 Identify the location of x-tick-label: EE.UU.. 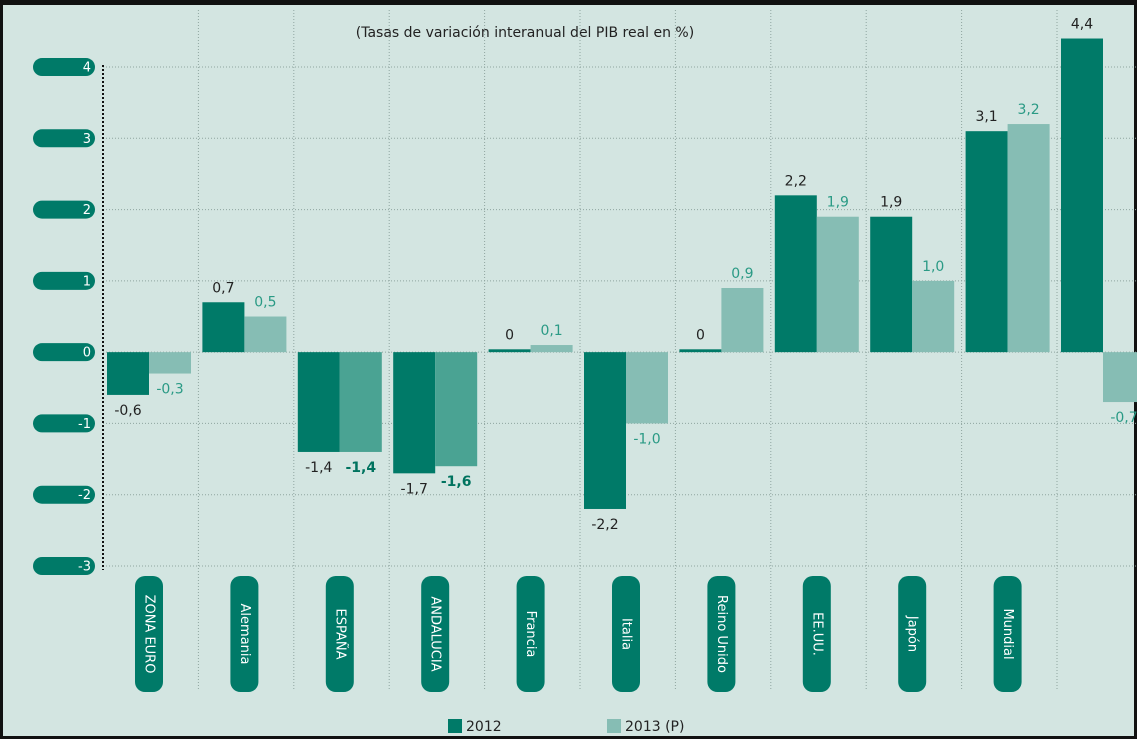
(816, 634).